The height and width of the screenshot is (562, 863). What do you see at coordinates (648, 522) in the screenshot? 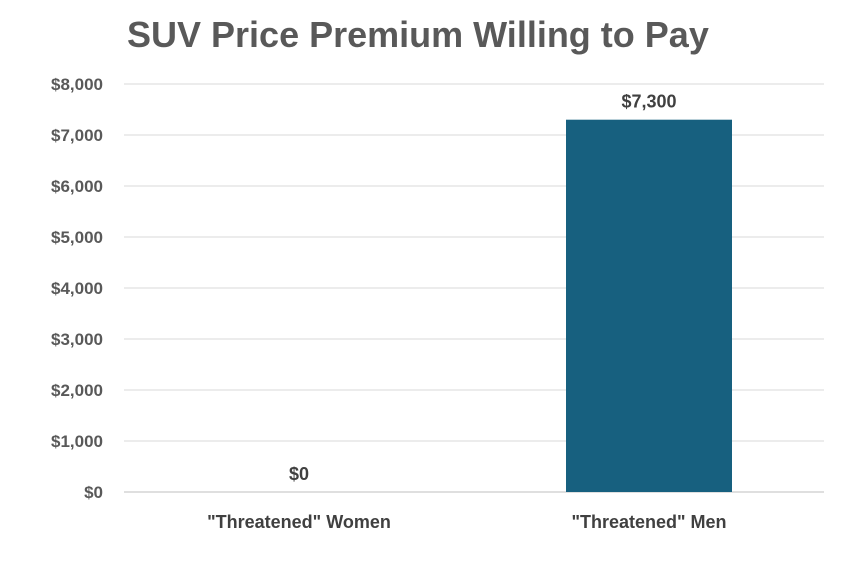
I see `category-label: "Threatened" Men` at bounding box center [648, 522].